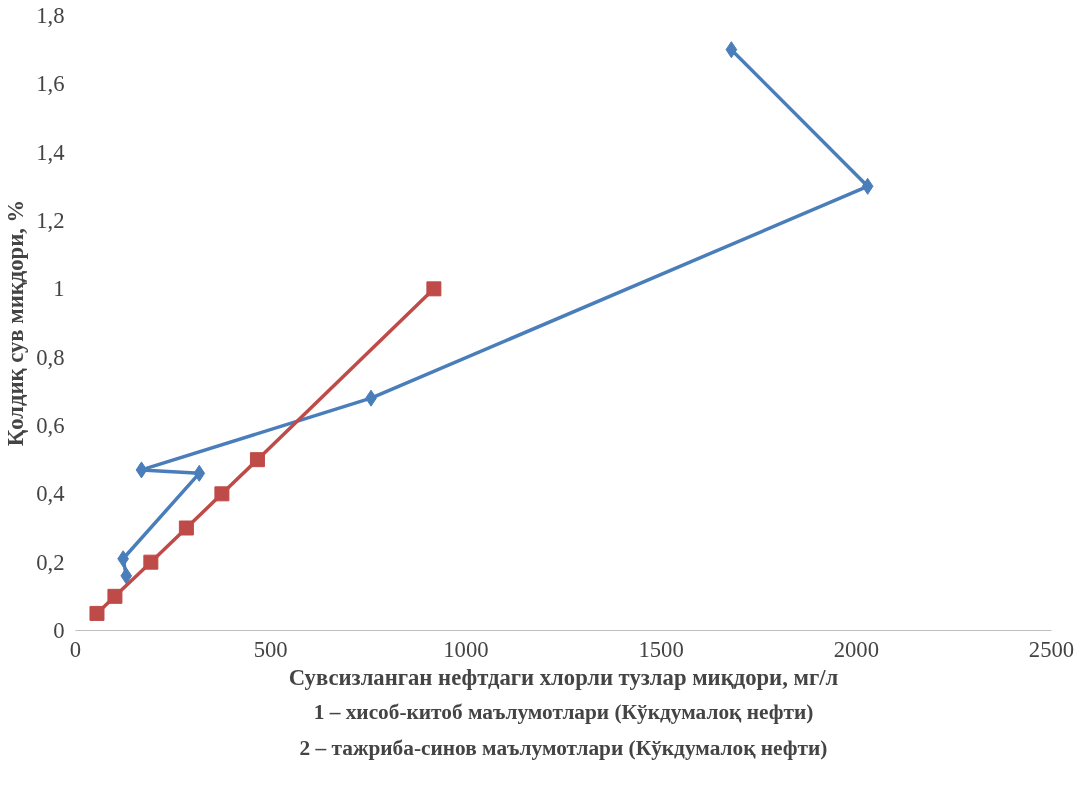 This screenshot has height=804, width=1081. Describe the element at coordinates (75, 649) in the screenshot. I see `x-tick-label: 0` at that location.